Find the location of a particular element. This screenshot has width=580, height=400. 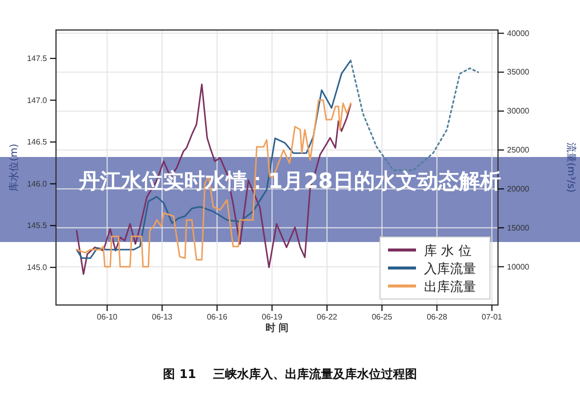

x-tick-label: 06-10 is located at coordinates (107, 317).